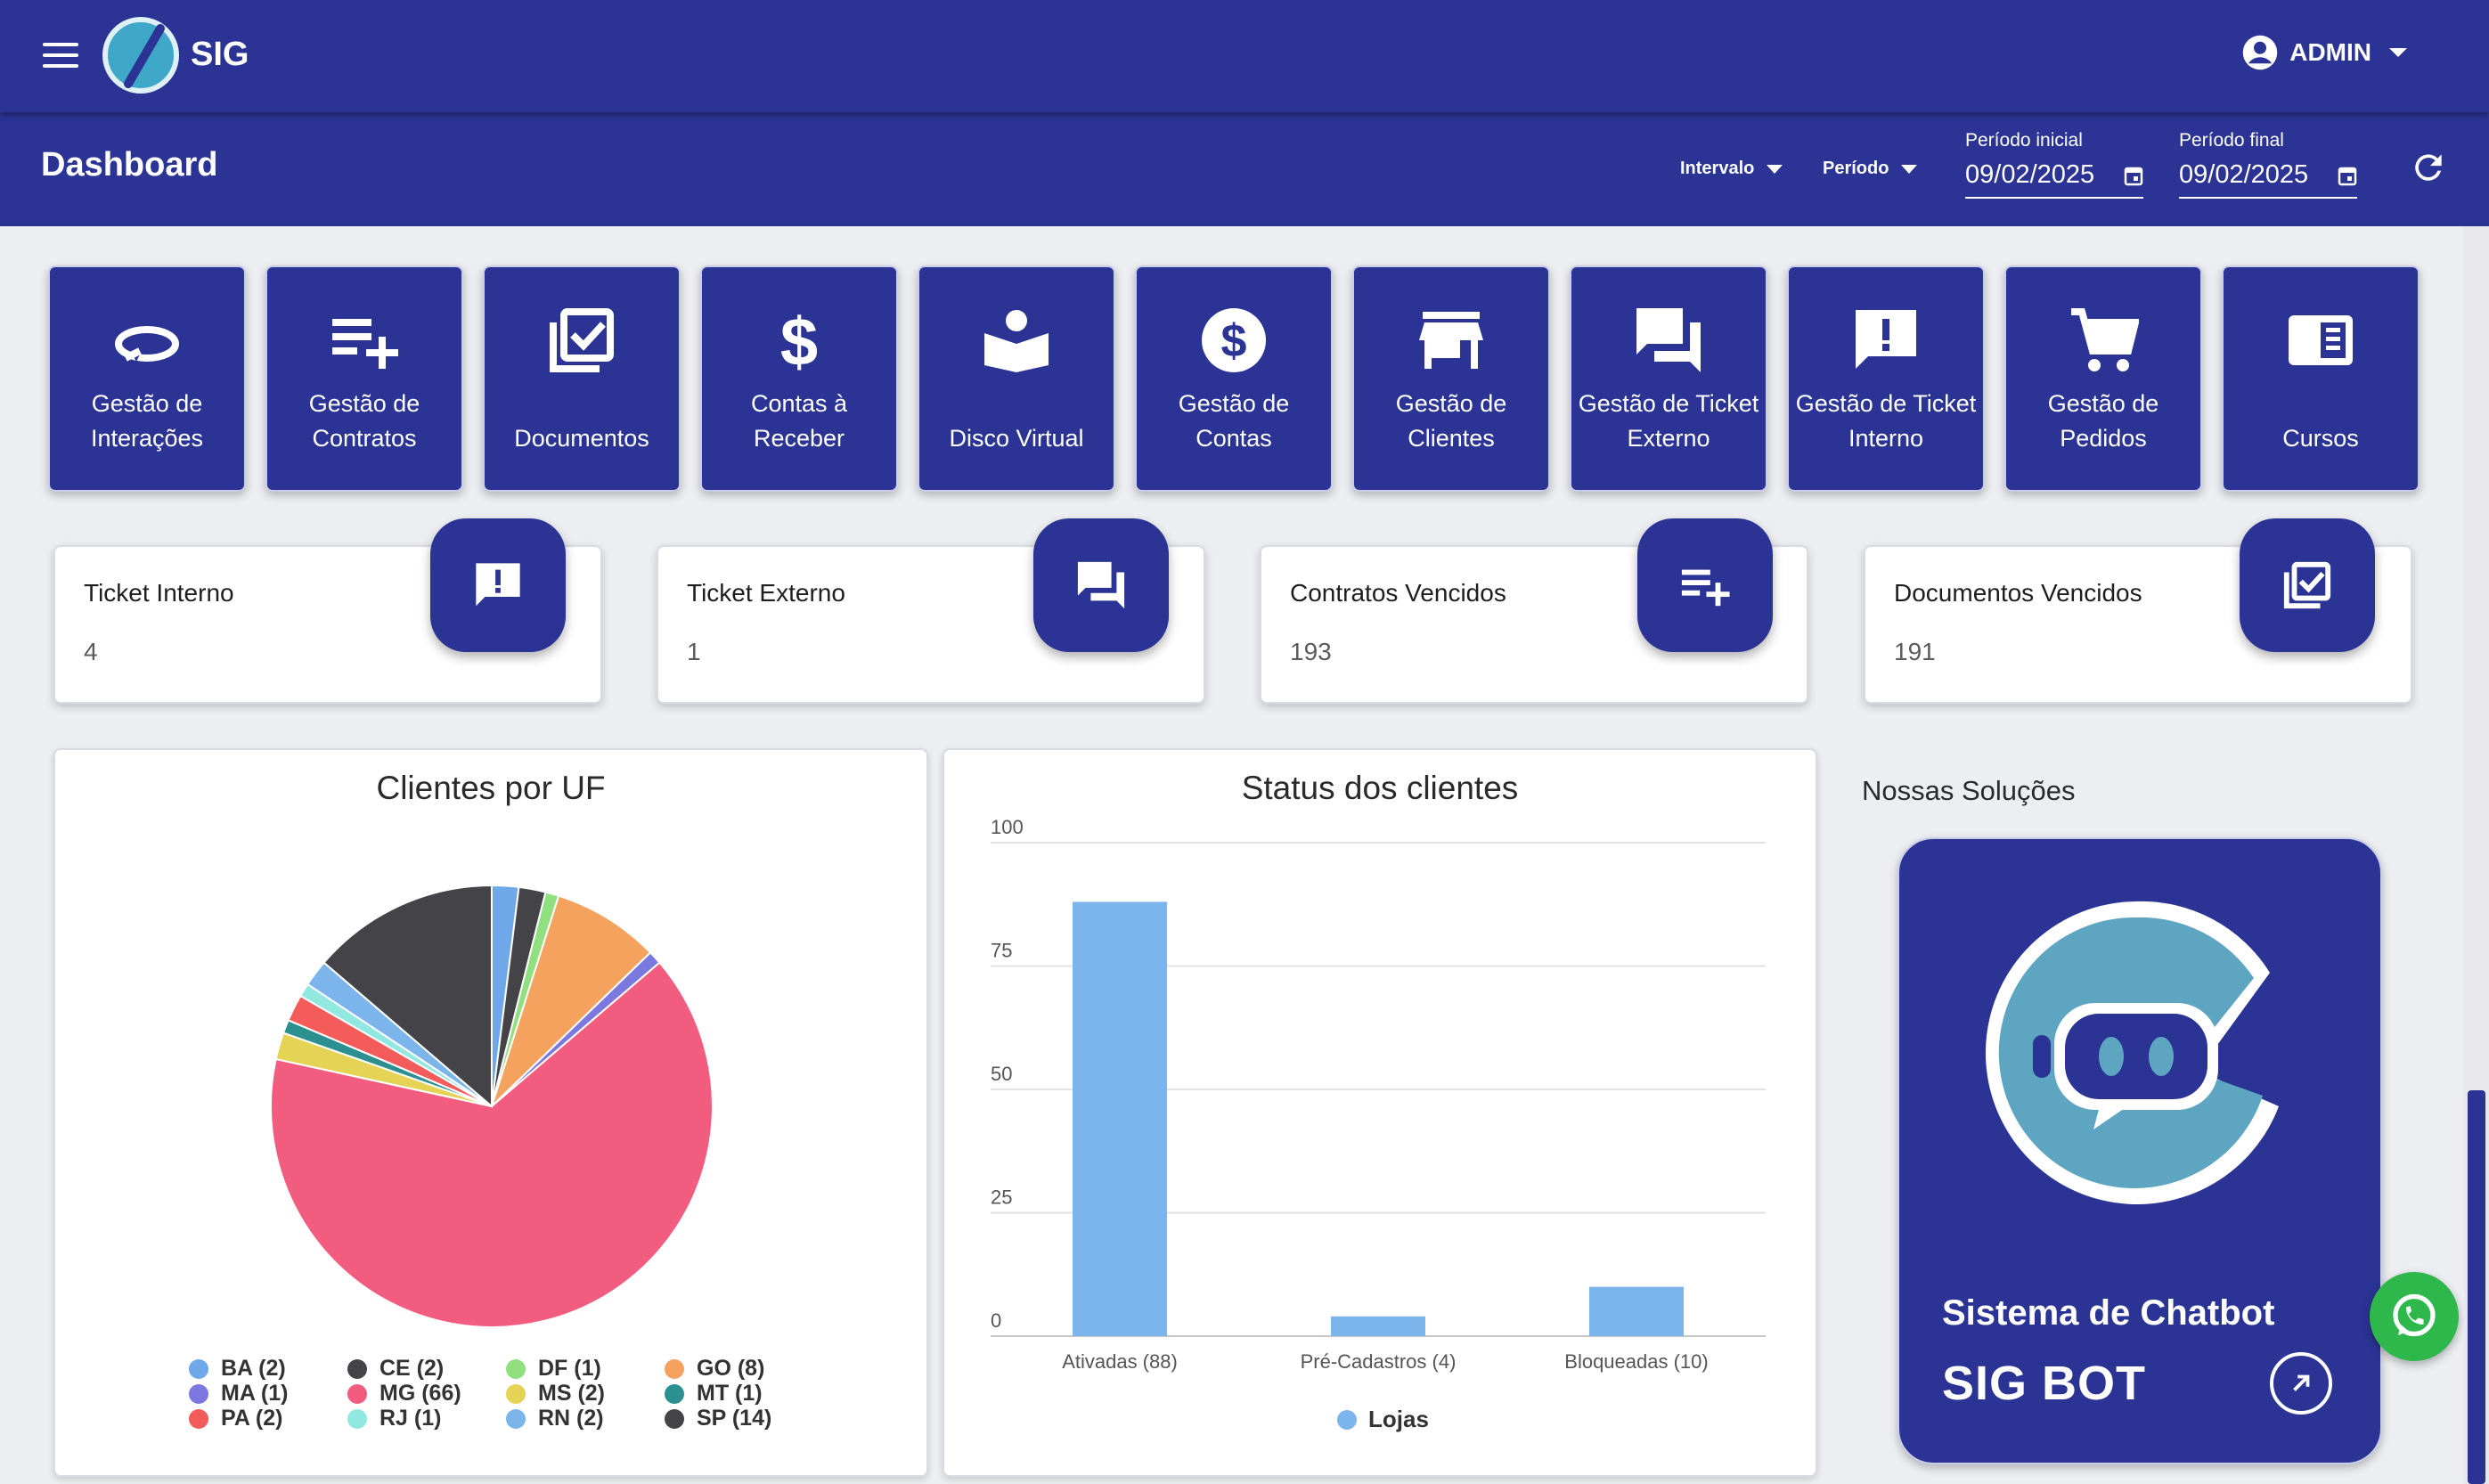 This screenshot has height=1484, width=2489. I want to click on stat-badge-ticket-interno, so click(498, 585).